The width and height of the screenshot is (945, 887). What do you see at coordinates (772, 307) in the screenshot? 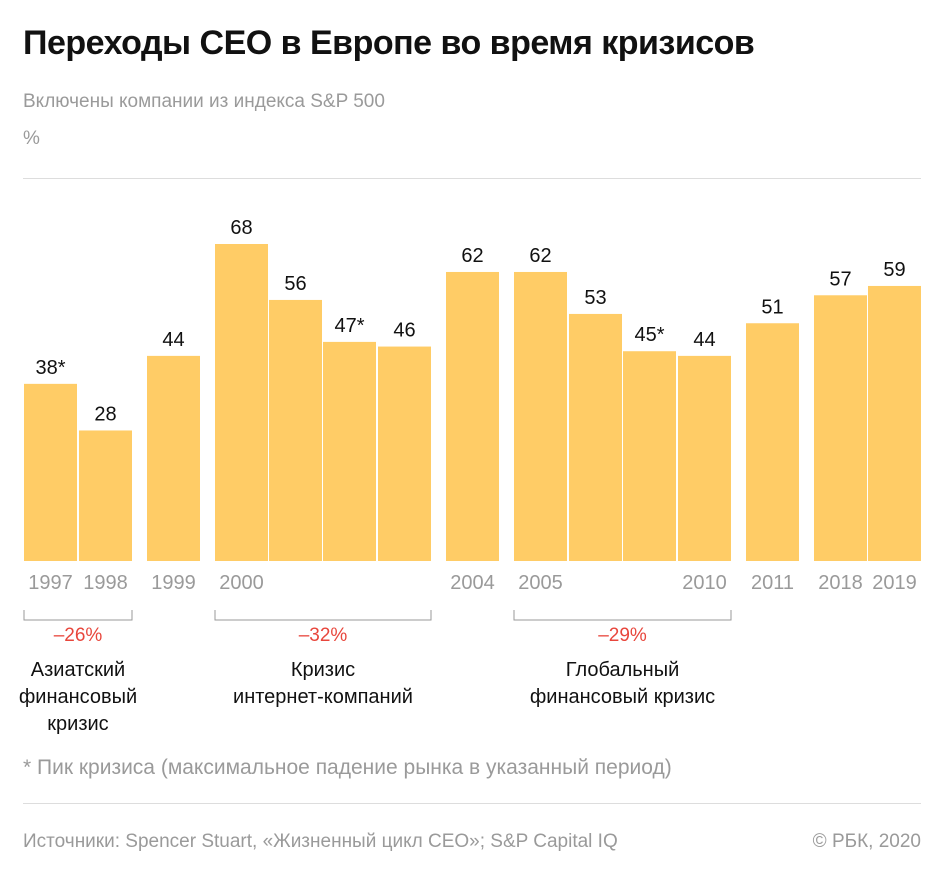
I see `bar-value-label: 51` at bounding box center [772, 307].